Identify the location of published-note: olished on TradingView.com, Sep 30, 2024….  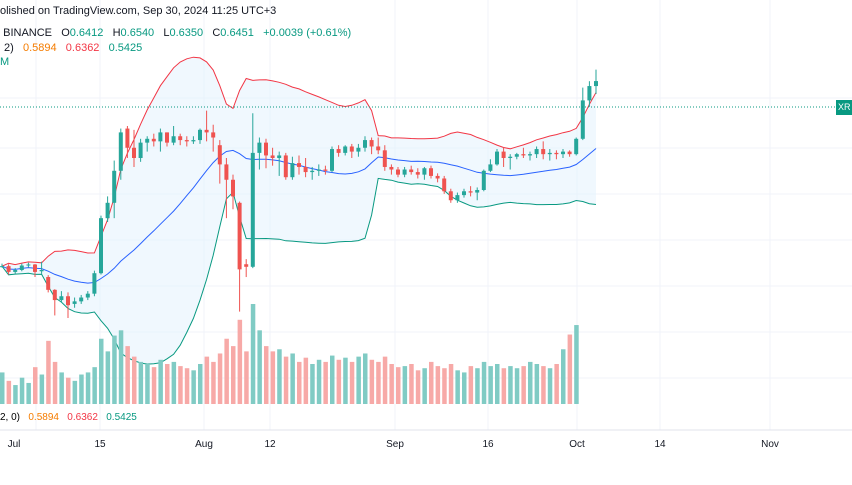
(138, 11).